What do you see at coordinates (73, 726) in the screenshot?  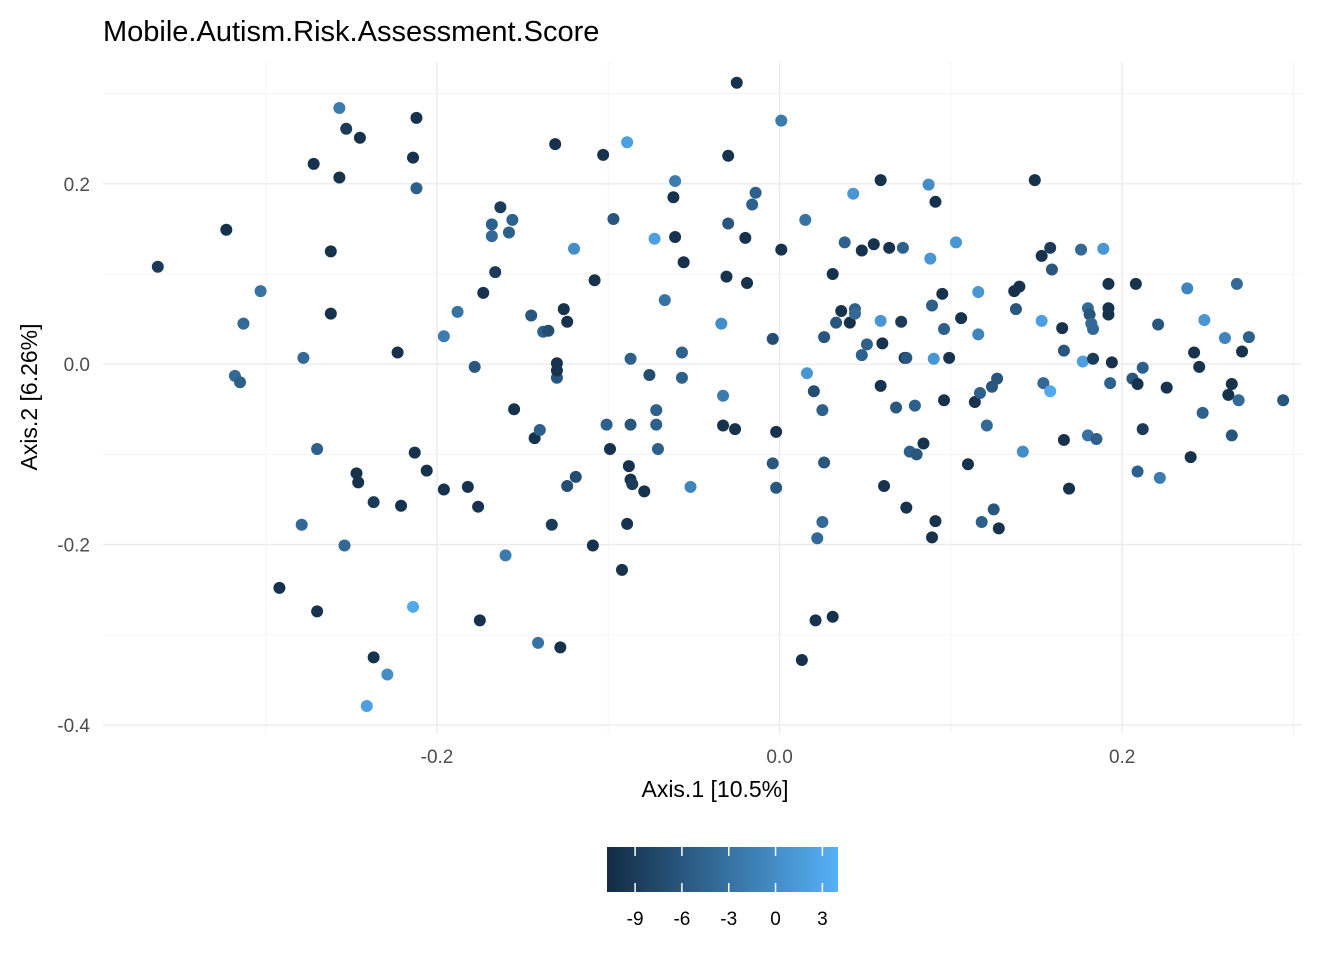 I see `y-tick-label: -0.4` at bounding box center [73, 726].